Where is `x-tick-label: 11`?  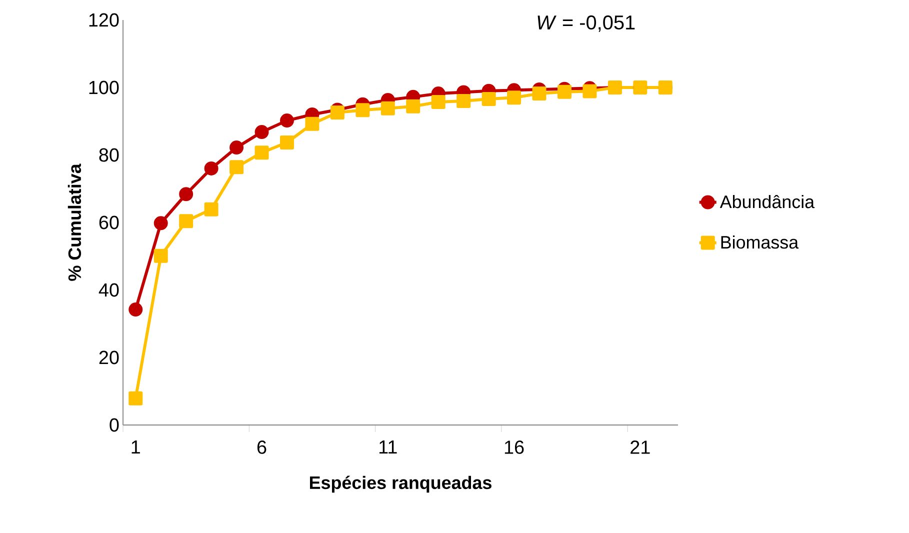
x-tick-label: 11 is located at coordinates (388, 447).